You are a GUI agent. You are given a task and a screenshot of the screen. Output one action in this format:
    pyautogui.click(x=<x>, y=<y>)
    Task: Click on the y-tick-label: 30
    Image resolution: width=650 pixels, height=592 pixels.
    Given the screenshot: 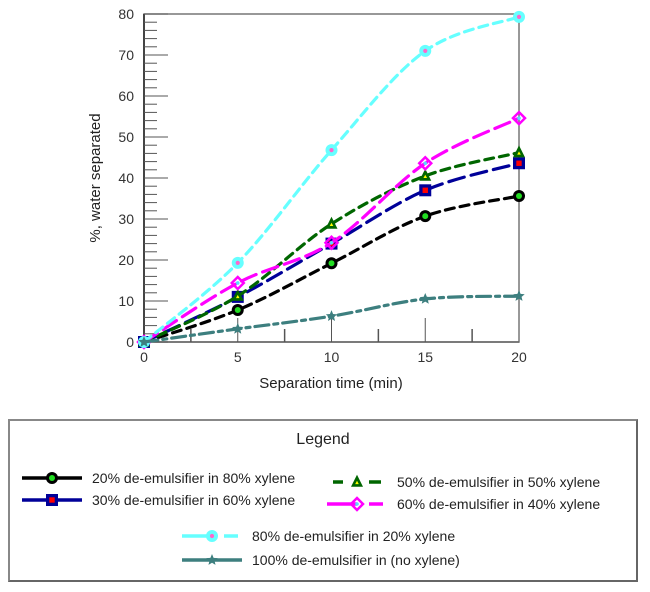 What is the action you would take?
    pyautogui.click(x=126, y=219)
    